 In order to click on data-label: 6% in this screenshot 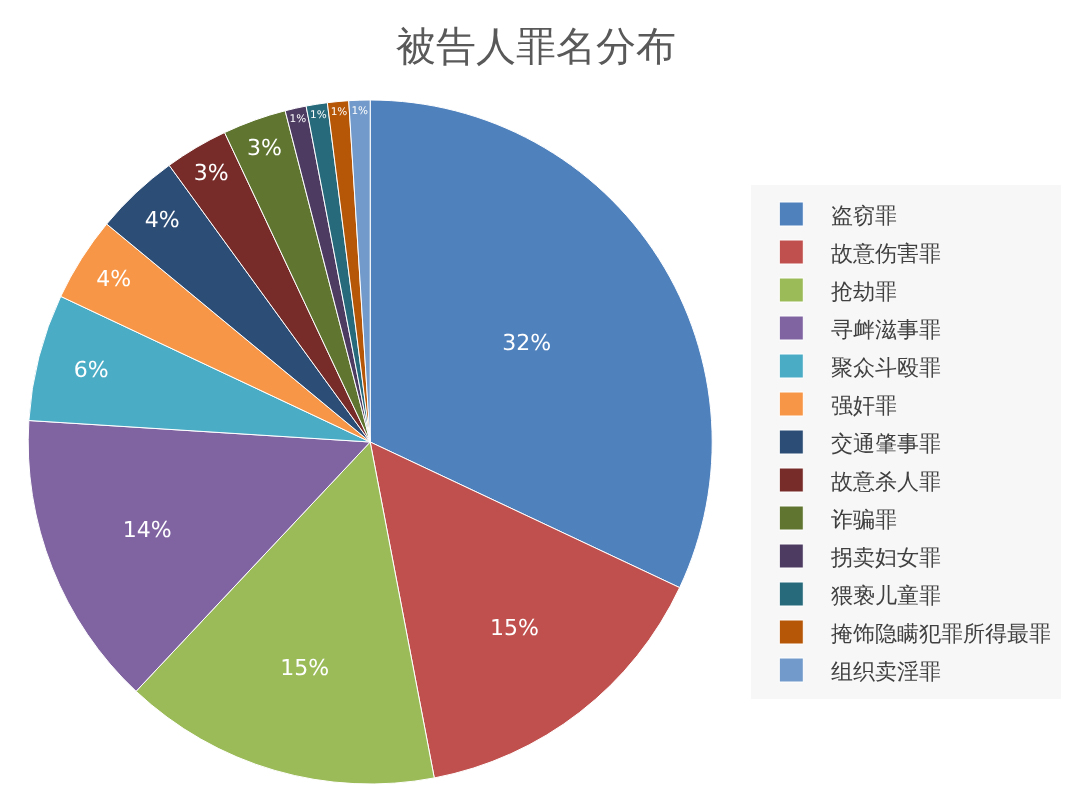, I will do `click(91, 370)`.